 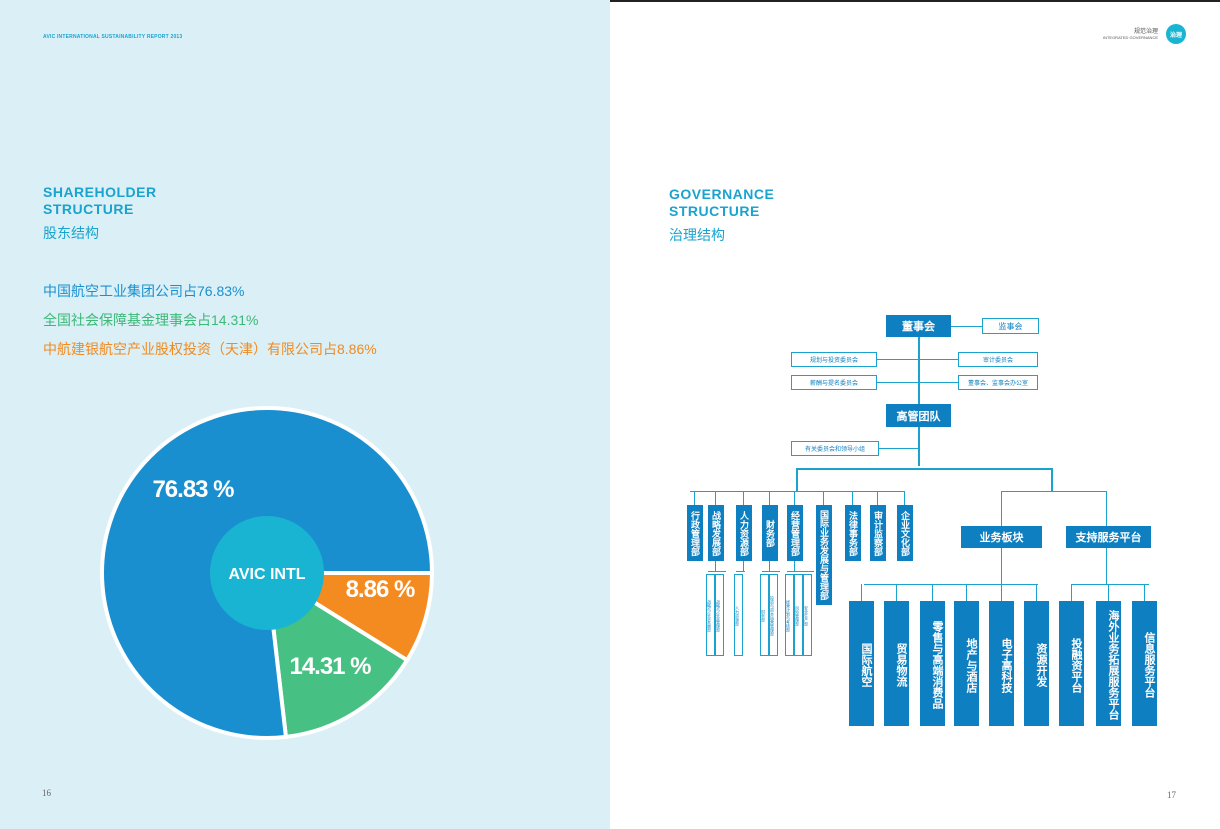 I want to click on sub-unit-box: 战略与企业发展部, so click(x=710, y=615).